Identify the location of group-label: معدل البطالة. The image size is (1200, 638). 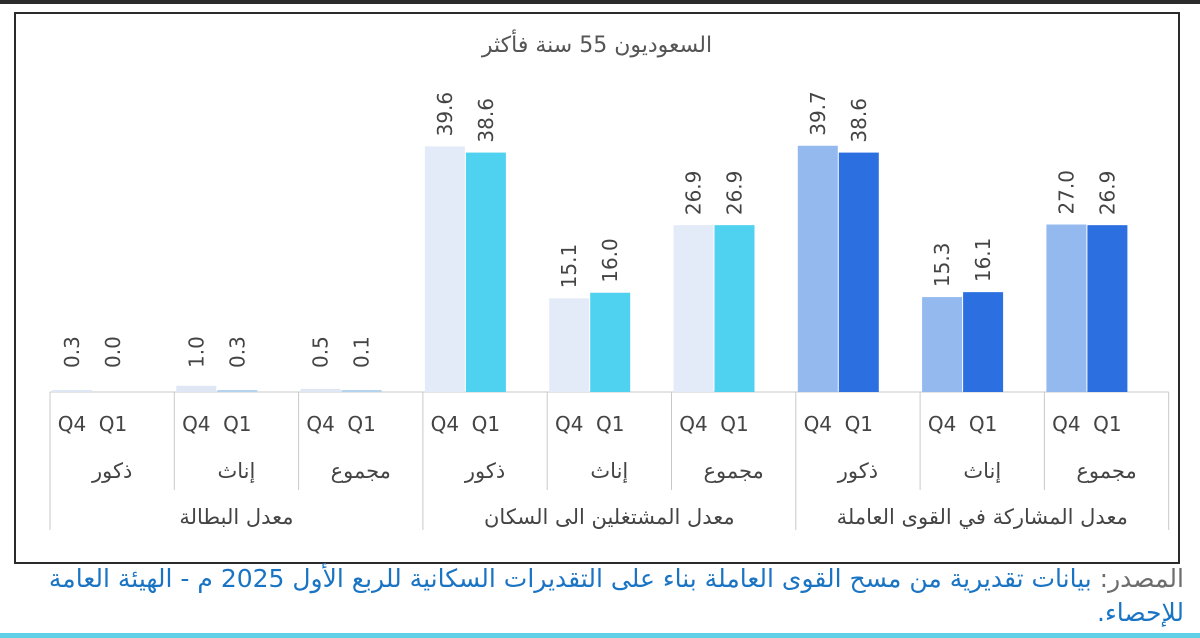
(236, 517).